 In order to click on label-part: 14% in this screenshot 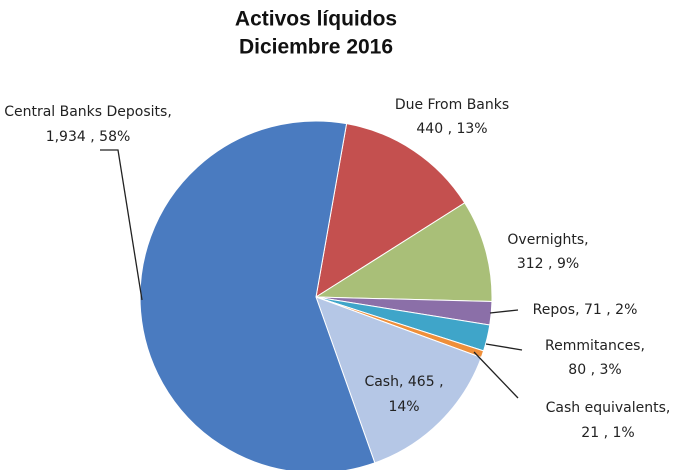, I will do `click(403, 407)`.